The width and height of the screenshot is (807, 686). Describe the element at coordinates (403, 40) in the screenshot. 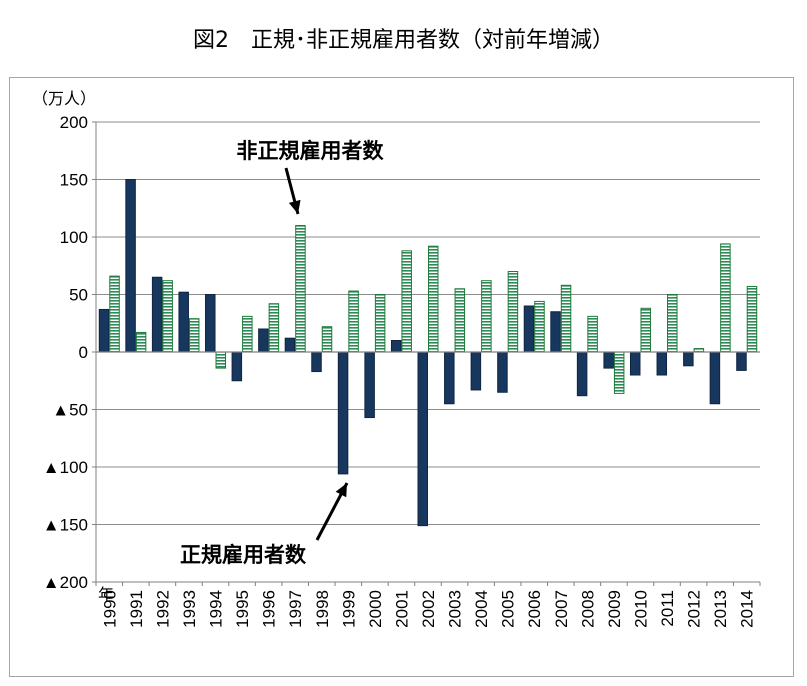

I see `chart-title: 図2 正規･非正規雇用者数（対前年増減）` at that location.